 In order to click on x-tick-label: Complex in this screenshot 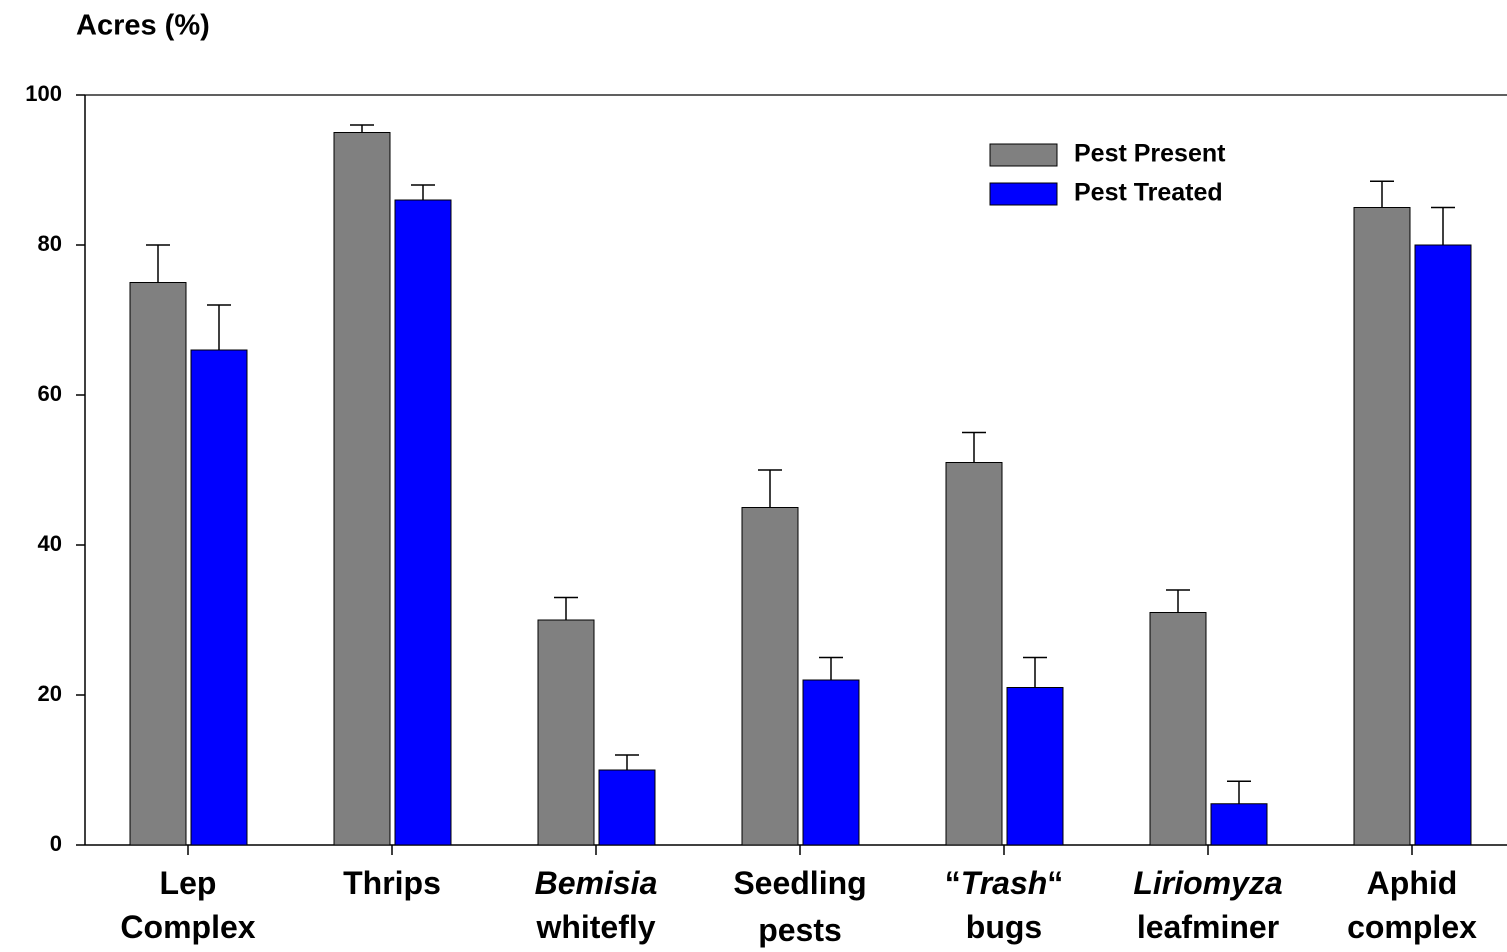, I will do `click(187, 927)`.